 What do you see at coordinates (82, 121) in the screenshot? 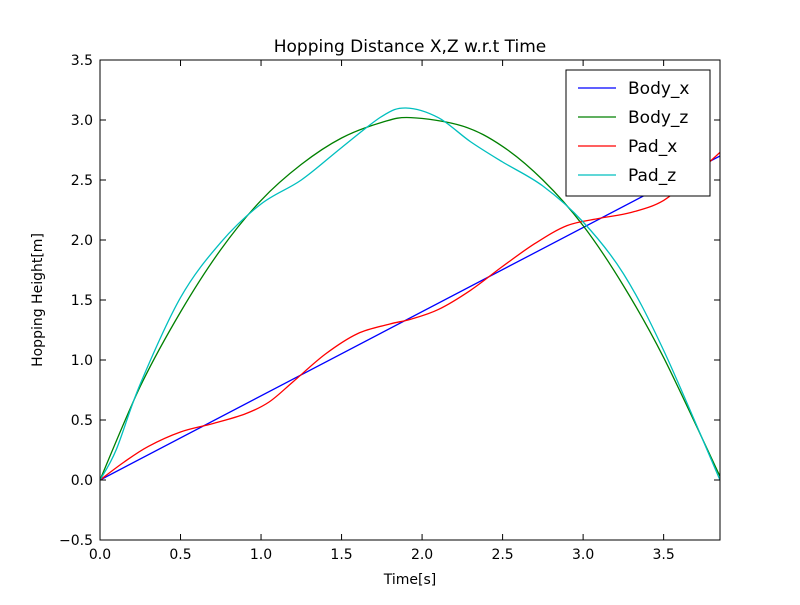
I see `y-tick-label: 3.0` at bounding box center [82, 121].